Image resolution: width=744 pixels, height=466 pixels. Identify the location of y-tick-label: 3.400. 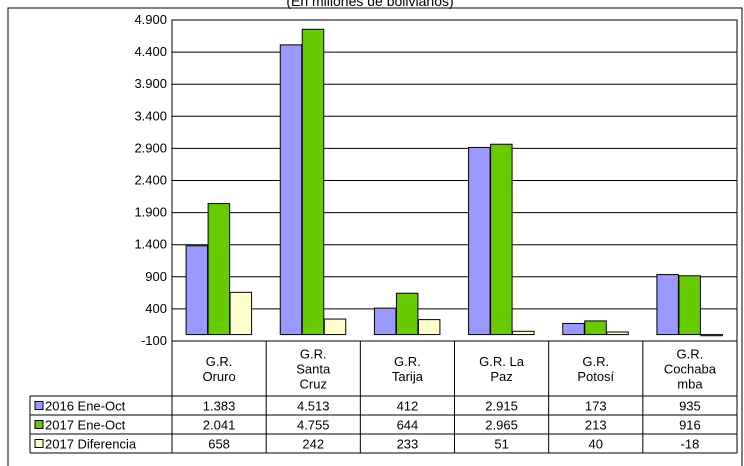
(150, 115).